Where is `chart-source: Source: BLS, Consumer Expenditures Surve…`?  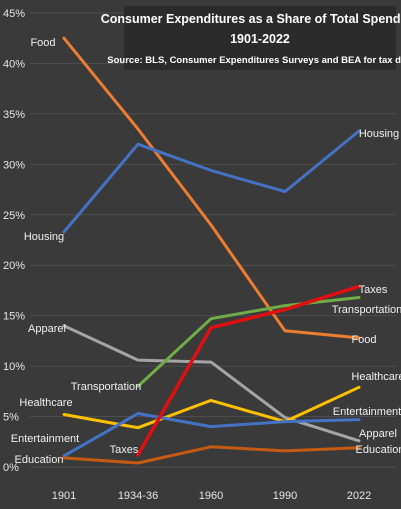 chart-source: Source: BLS, Consumer Expenditures Surve… is located at coordinates (254, 60).